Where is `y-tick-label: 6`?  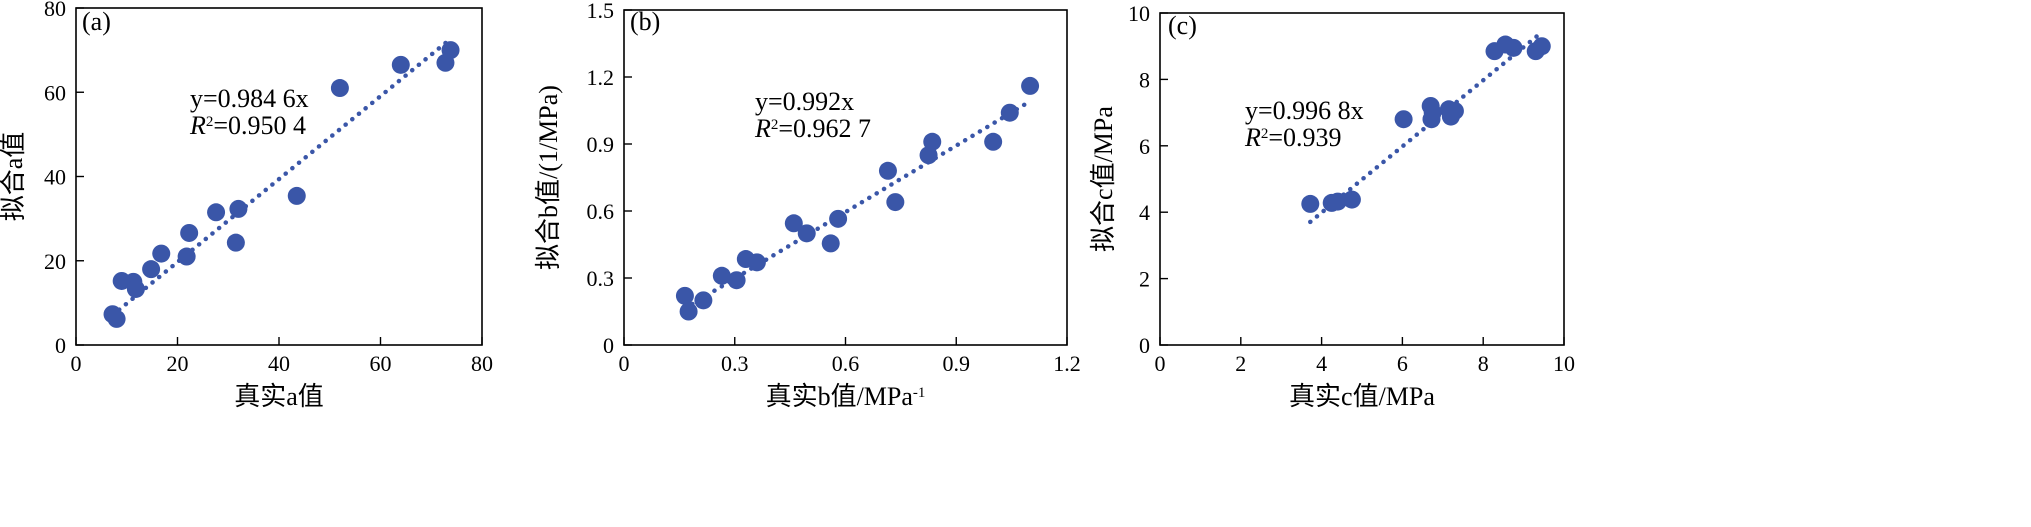 y-tick-label: 6 is located at coordinates (1144, 146).